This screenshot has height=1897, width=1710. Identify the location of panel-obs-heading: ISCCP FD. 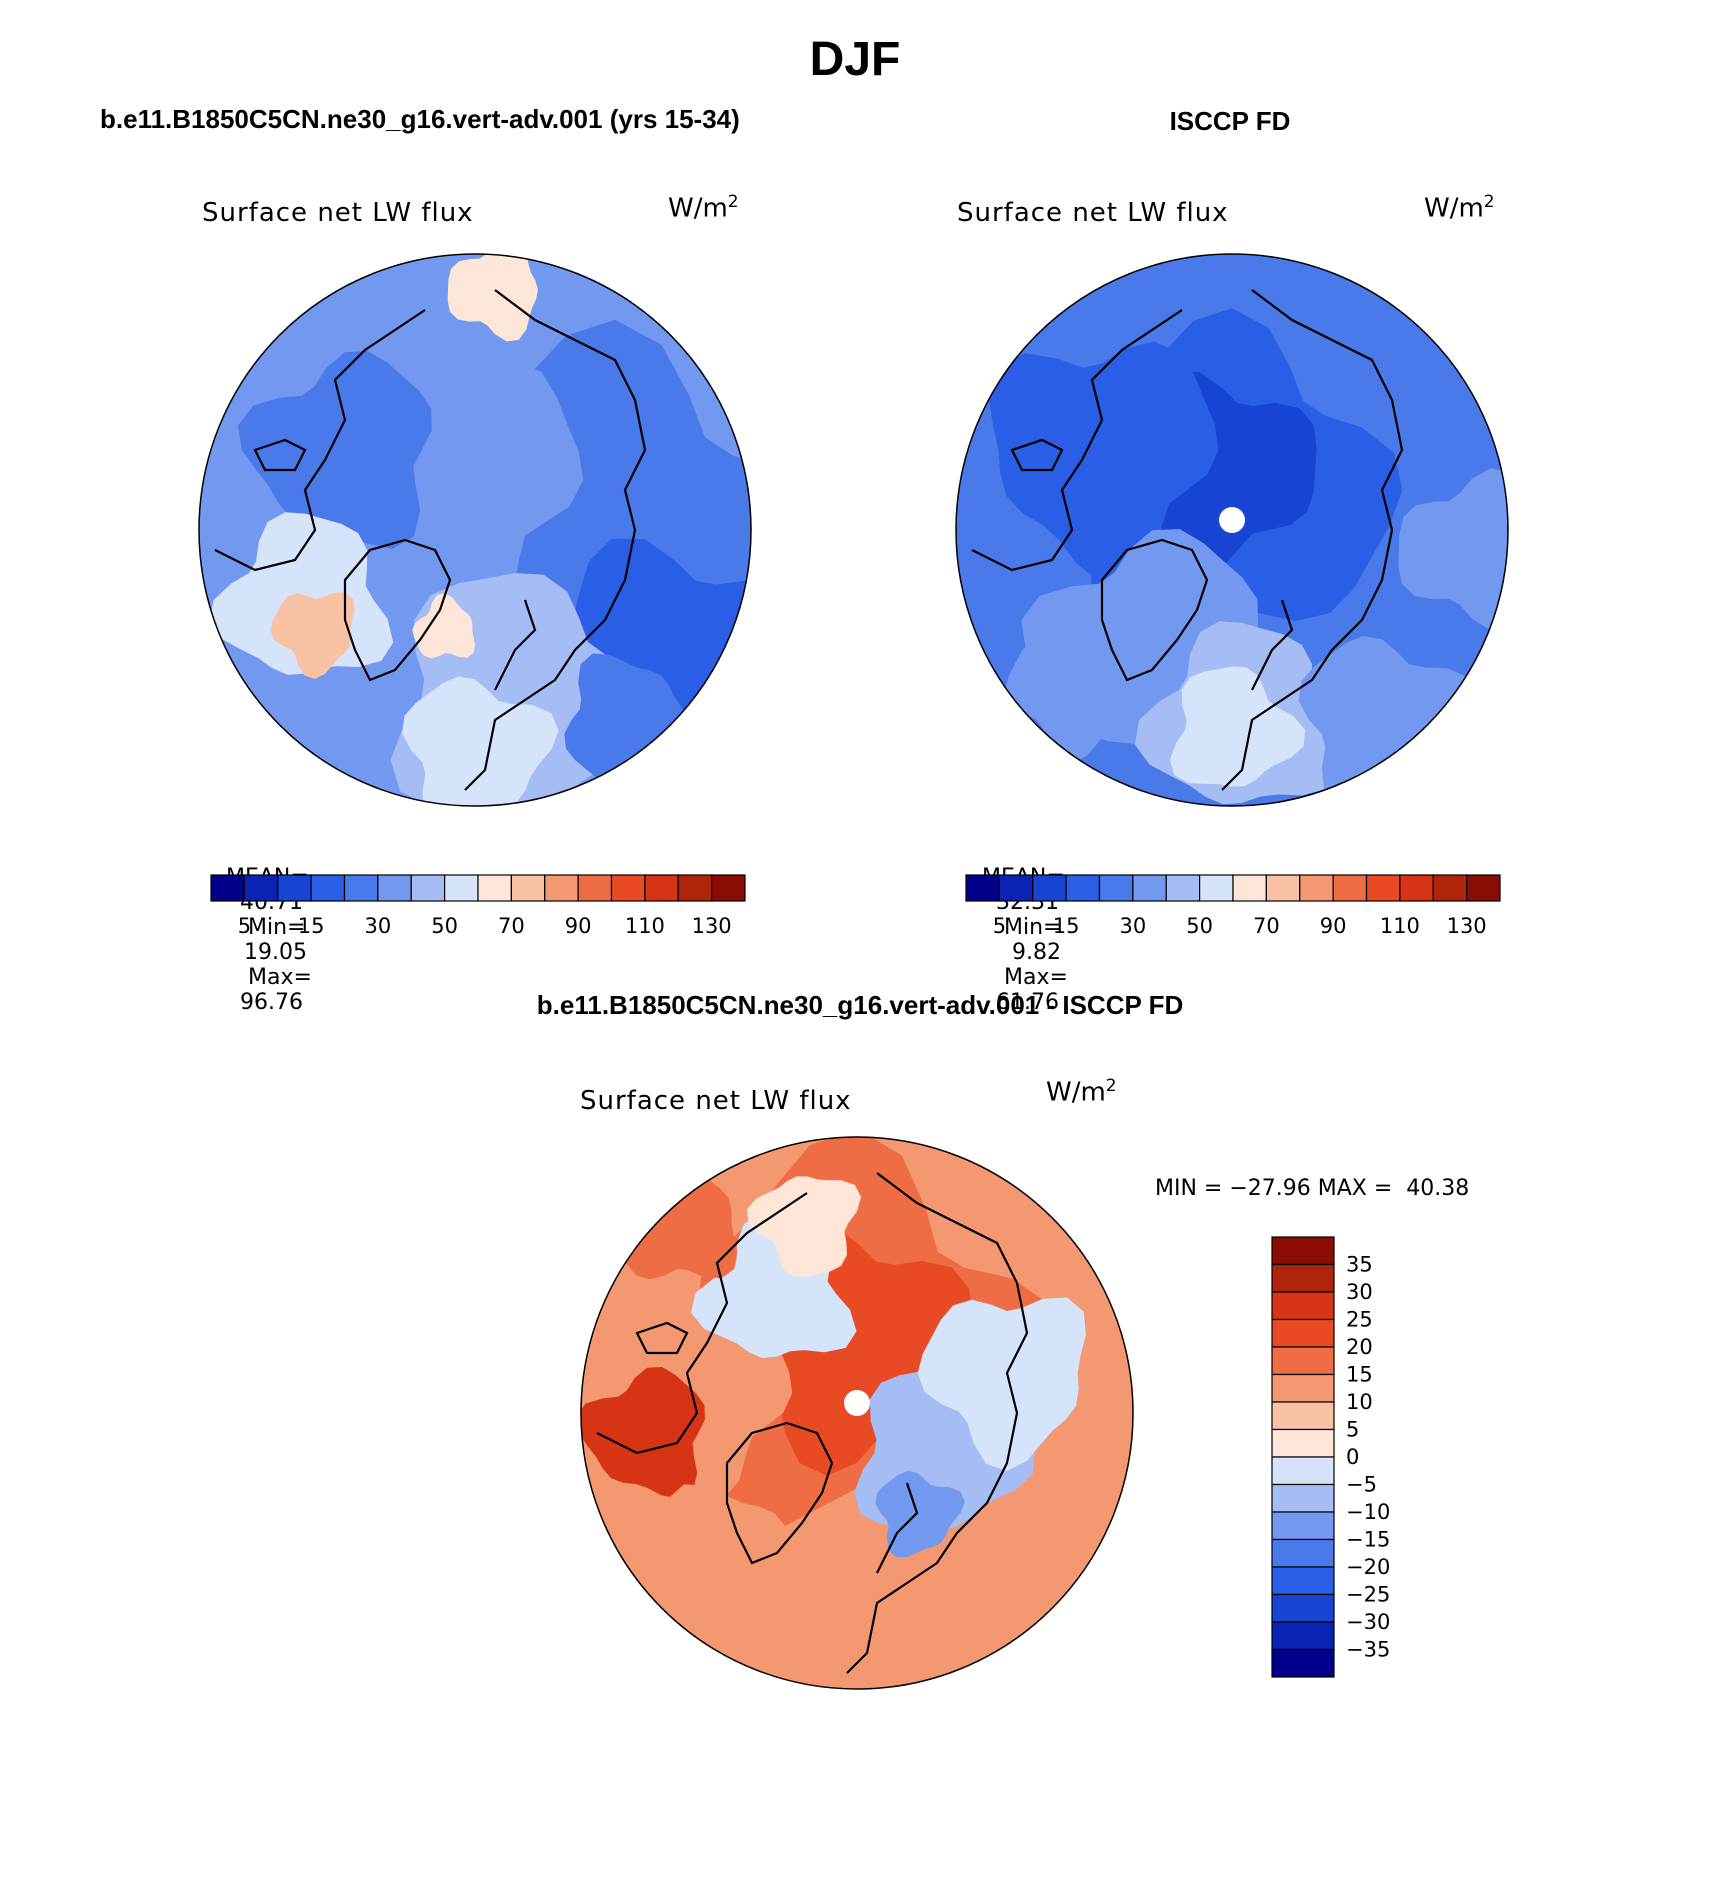
(1230, 121).